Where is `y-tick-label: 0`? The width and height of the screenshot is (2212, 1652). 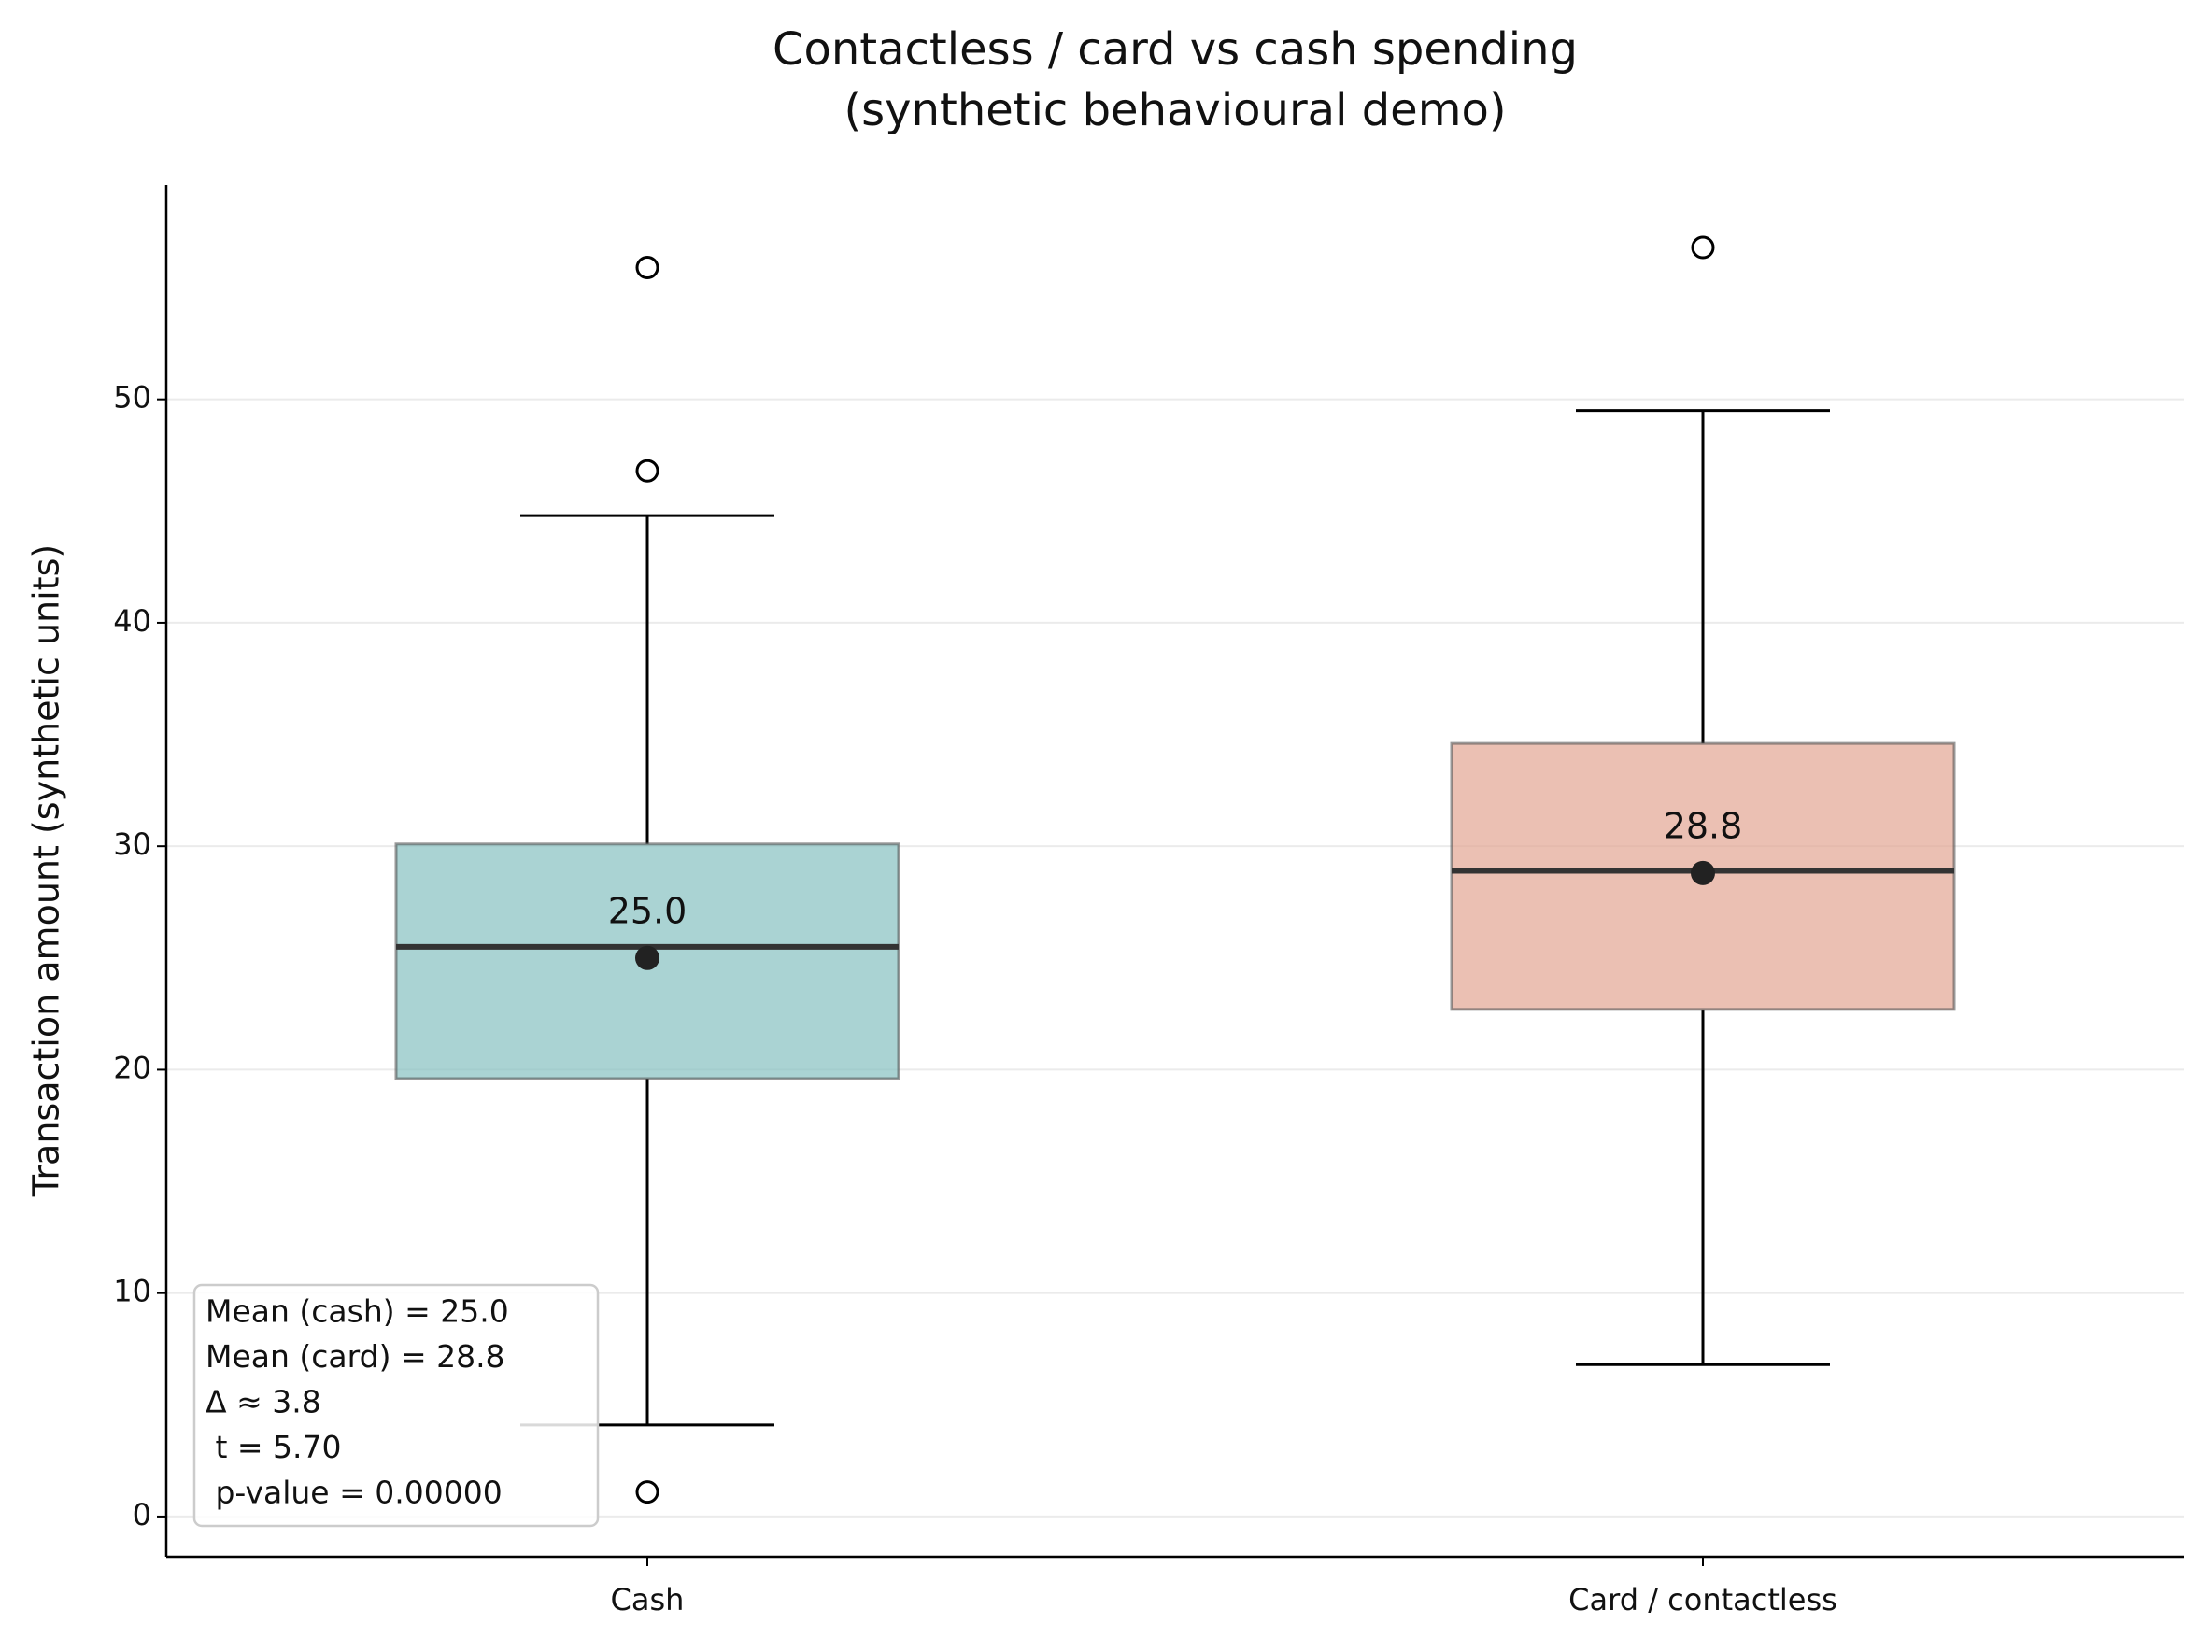 y-tick-label: 0 is located at coordinates (142, 1514).